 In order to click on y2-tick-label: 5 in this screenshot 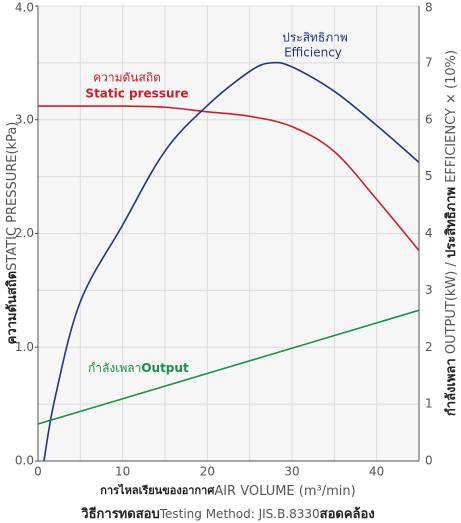, I will do `click(429, 176)`.